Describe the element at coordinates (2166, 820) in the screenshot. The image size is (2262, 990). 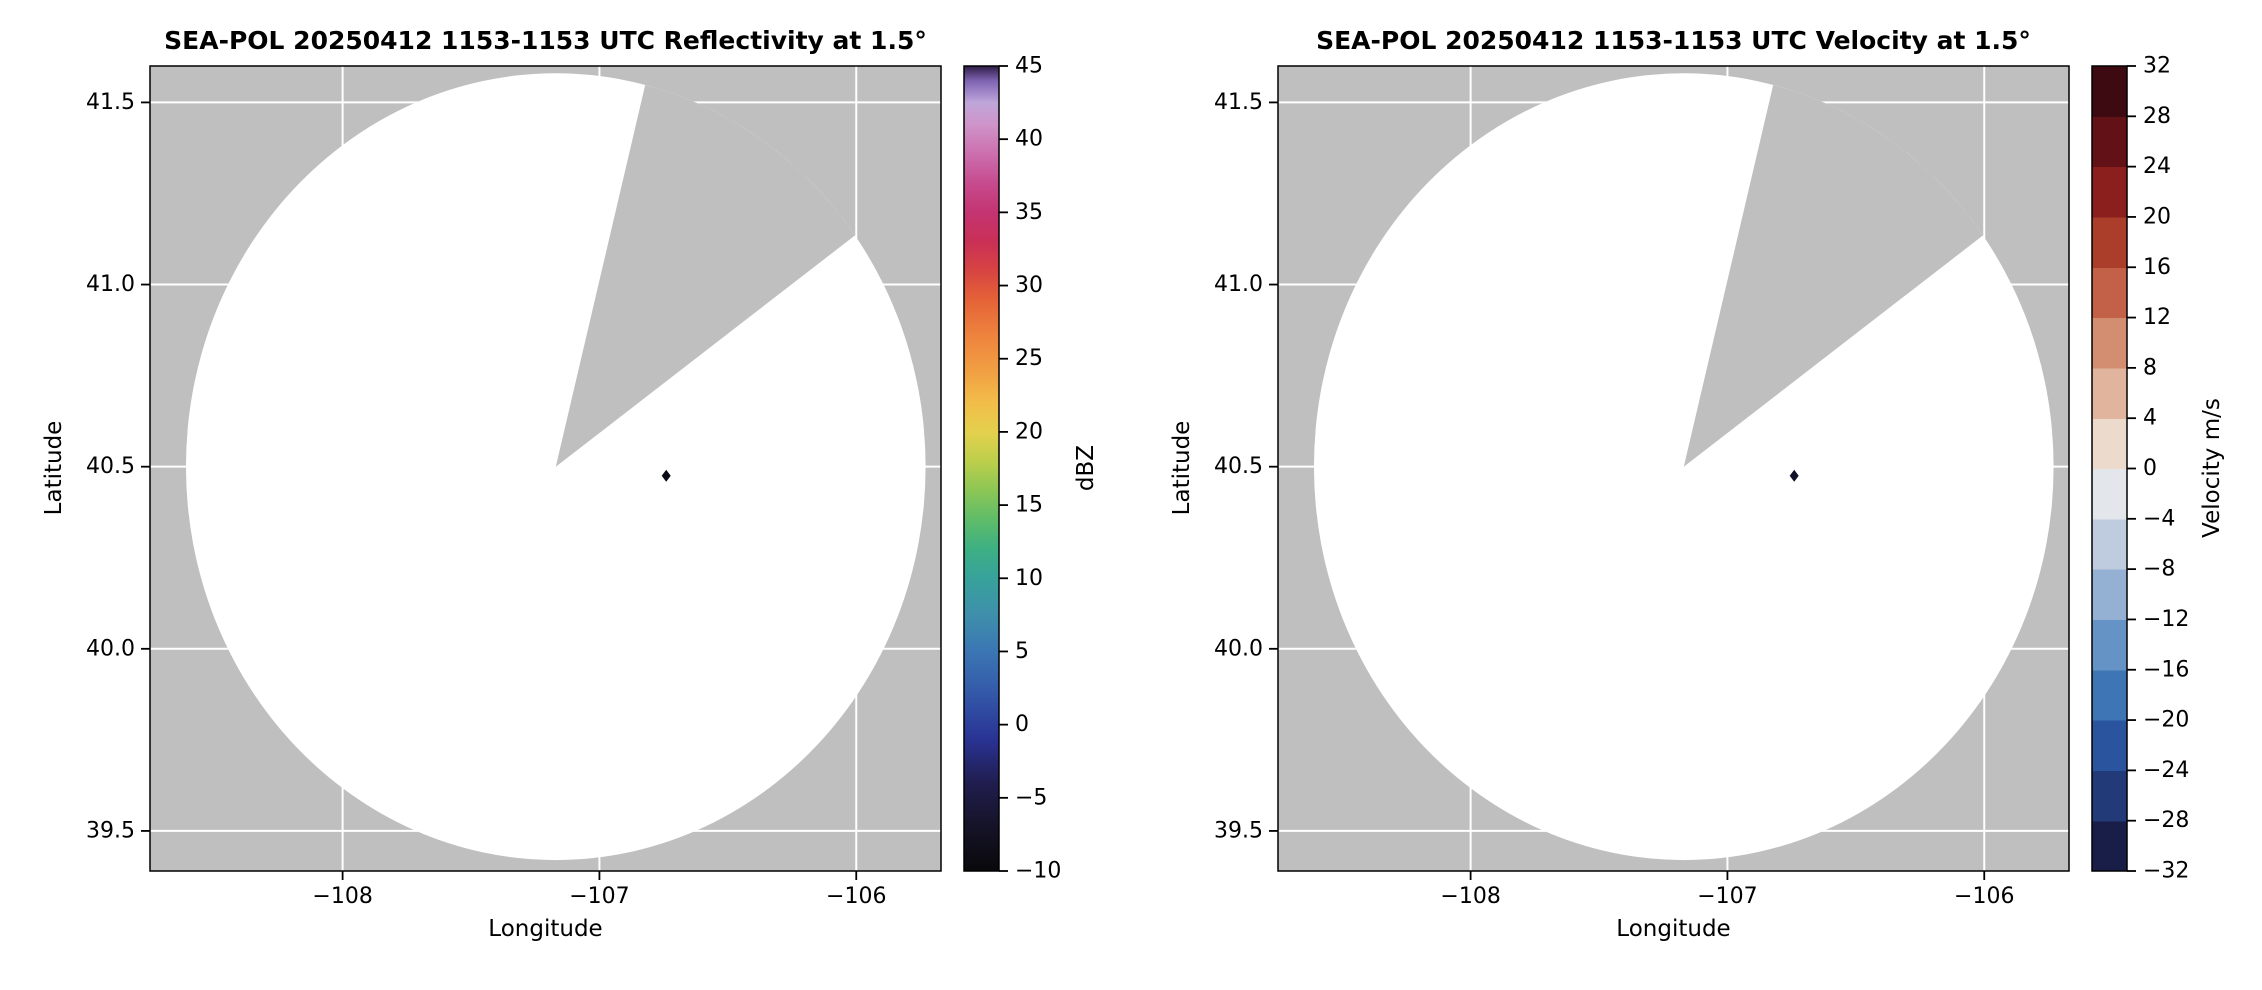
I see `colorbar-tick-label: −28` at that location.